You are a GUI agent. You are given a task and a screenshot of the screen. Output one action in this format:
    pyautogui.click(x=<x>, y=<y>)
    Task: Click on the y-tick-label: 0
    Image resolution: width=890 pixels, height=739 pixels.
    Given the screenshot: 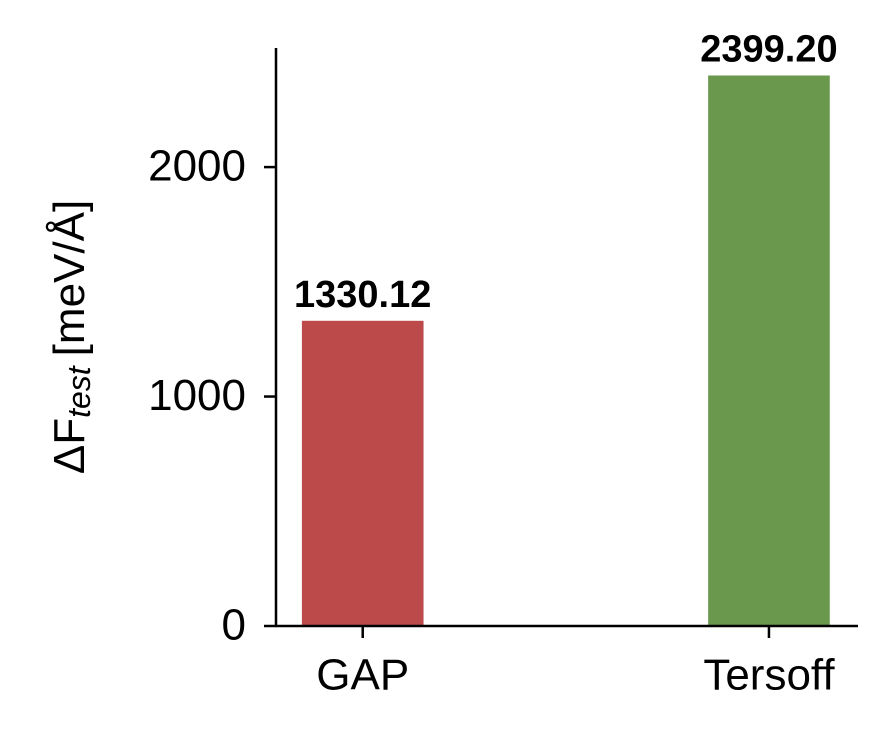 What is the action you would take?
    pyautogui.click(x=234, y=625)
    